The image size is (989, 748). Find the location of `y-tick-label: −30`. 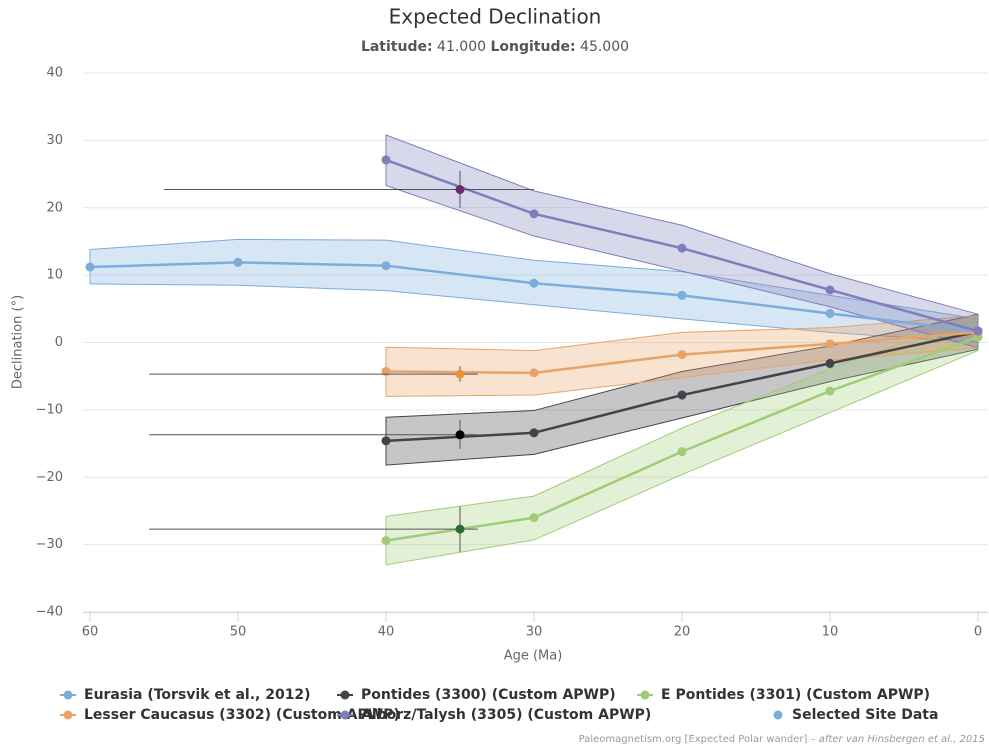

y-tick-label: −30 is located at coordinates (49, 544).